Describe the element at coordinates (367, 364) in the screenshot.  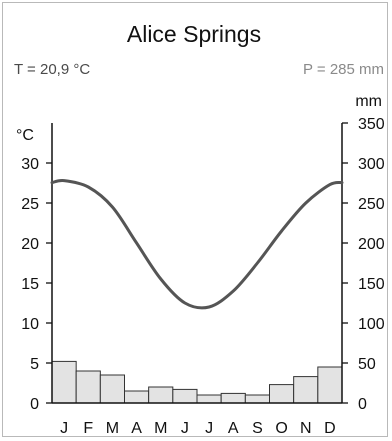
I see `right-tick-label: 50` at that location.